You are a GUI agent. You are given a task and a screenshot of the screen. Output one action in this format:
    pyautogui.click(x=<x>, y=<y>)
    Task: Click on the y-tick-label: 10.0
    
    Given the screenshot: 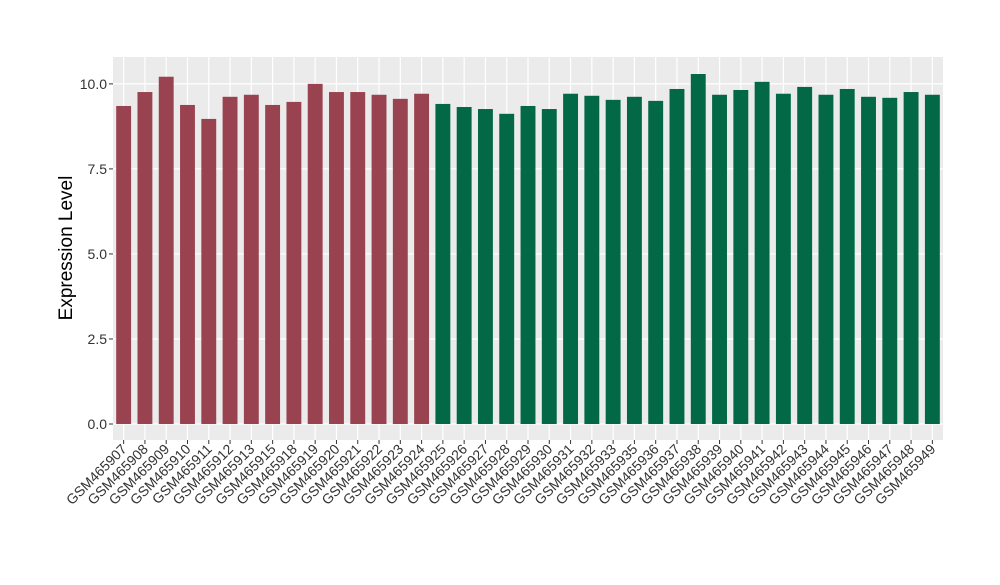 What is the action you would take?
    pyautogui.click(x=93, y=84)
    